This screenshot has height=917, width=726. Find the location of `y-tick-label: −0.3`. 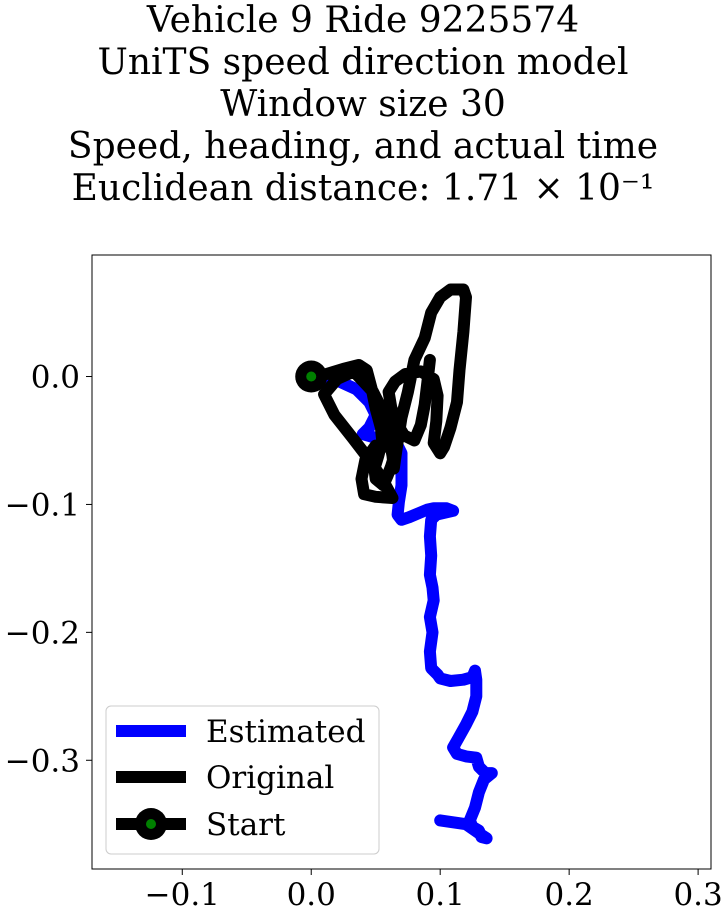

y-tick-label: −0.3 is located at coordinates (42, 761).